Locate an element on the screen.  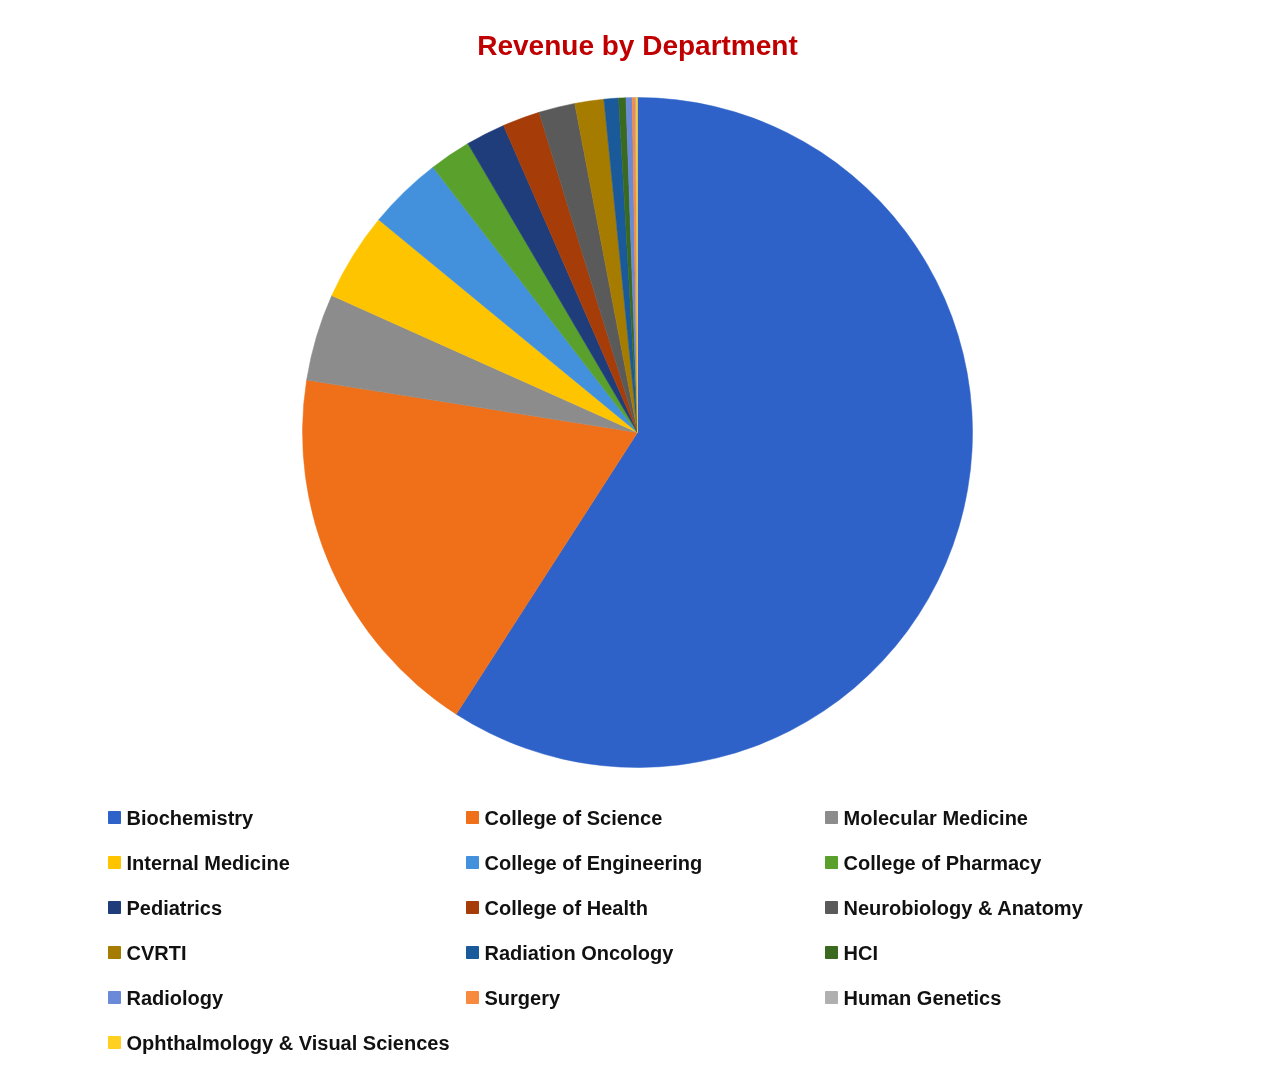
legend-label: Ophthalmology & Visual Sciences is located at coordinates (288, 1042).